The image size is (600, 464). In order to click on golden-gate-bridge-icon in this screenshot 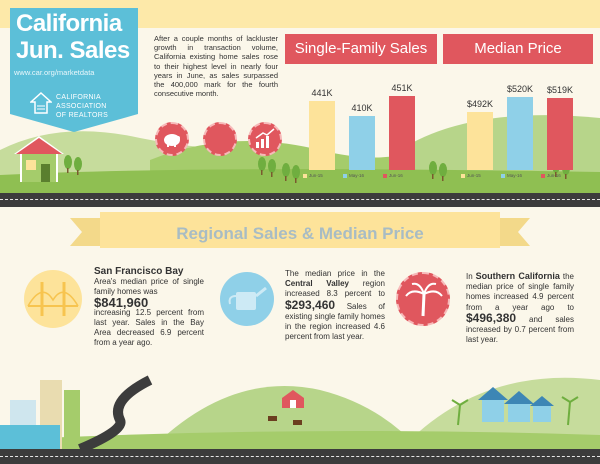, I will do `click(53, 299)`.